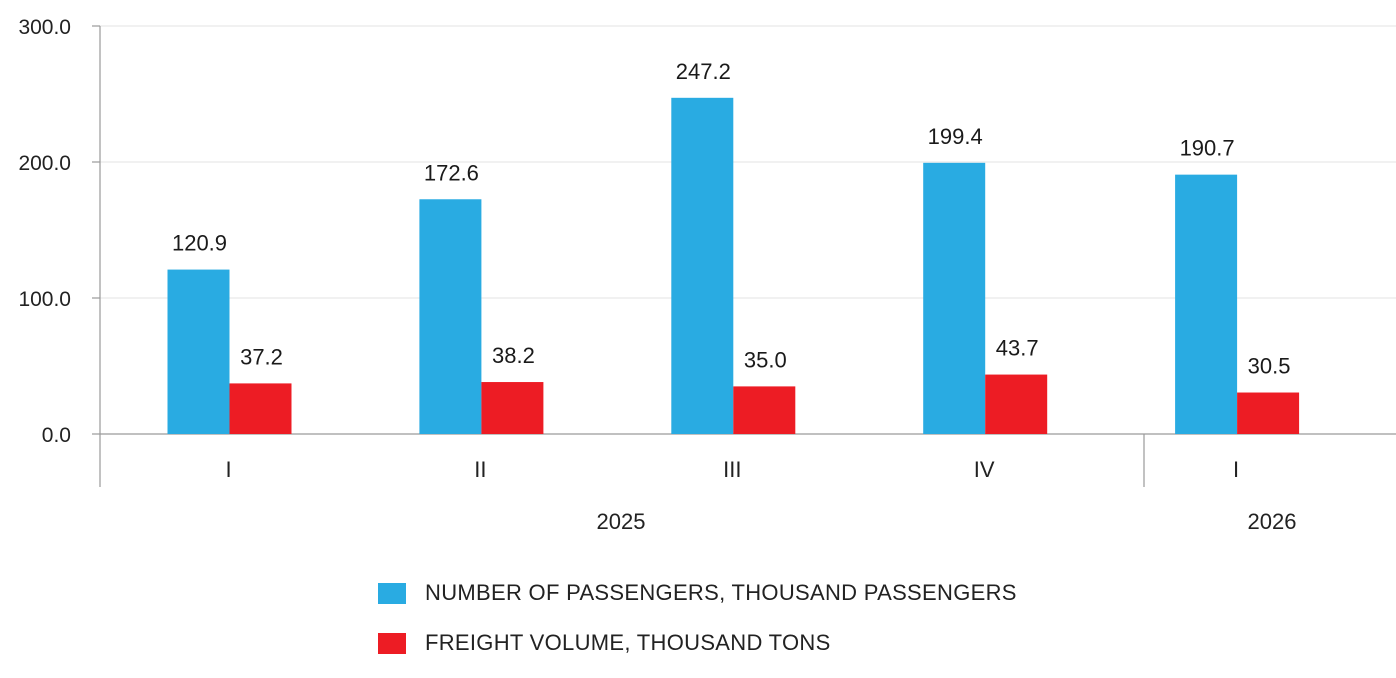  What do you see at coordinates (451, 172) in the screenshot?
I see `data-label-passengers: 172.6` at bounding box center [451, 172].